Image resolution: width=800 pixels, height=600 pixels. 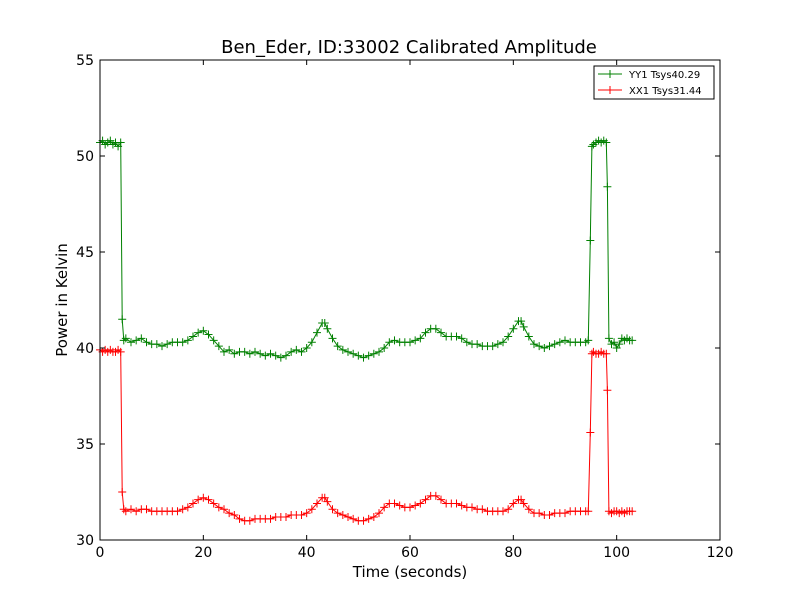 What do you see at coordinates (513, 553) in the screenshot?
I see `x-tick-label: 80` at bounding box center [513, 553].